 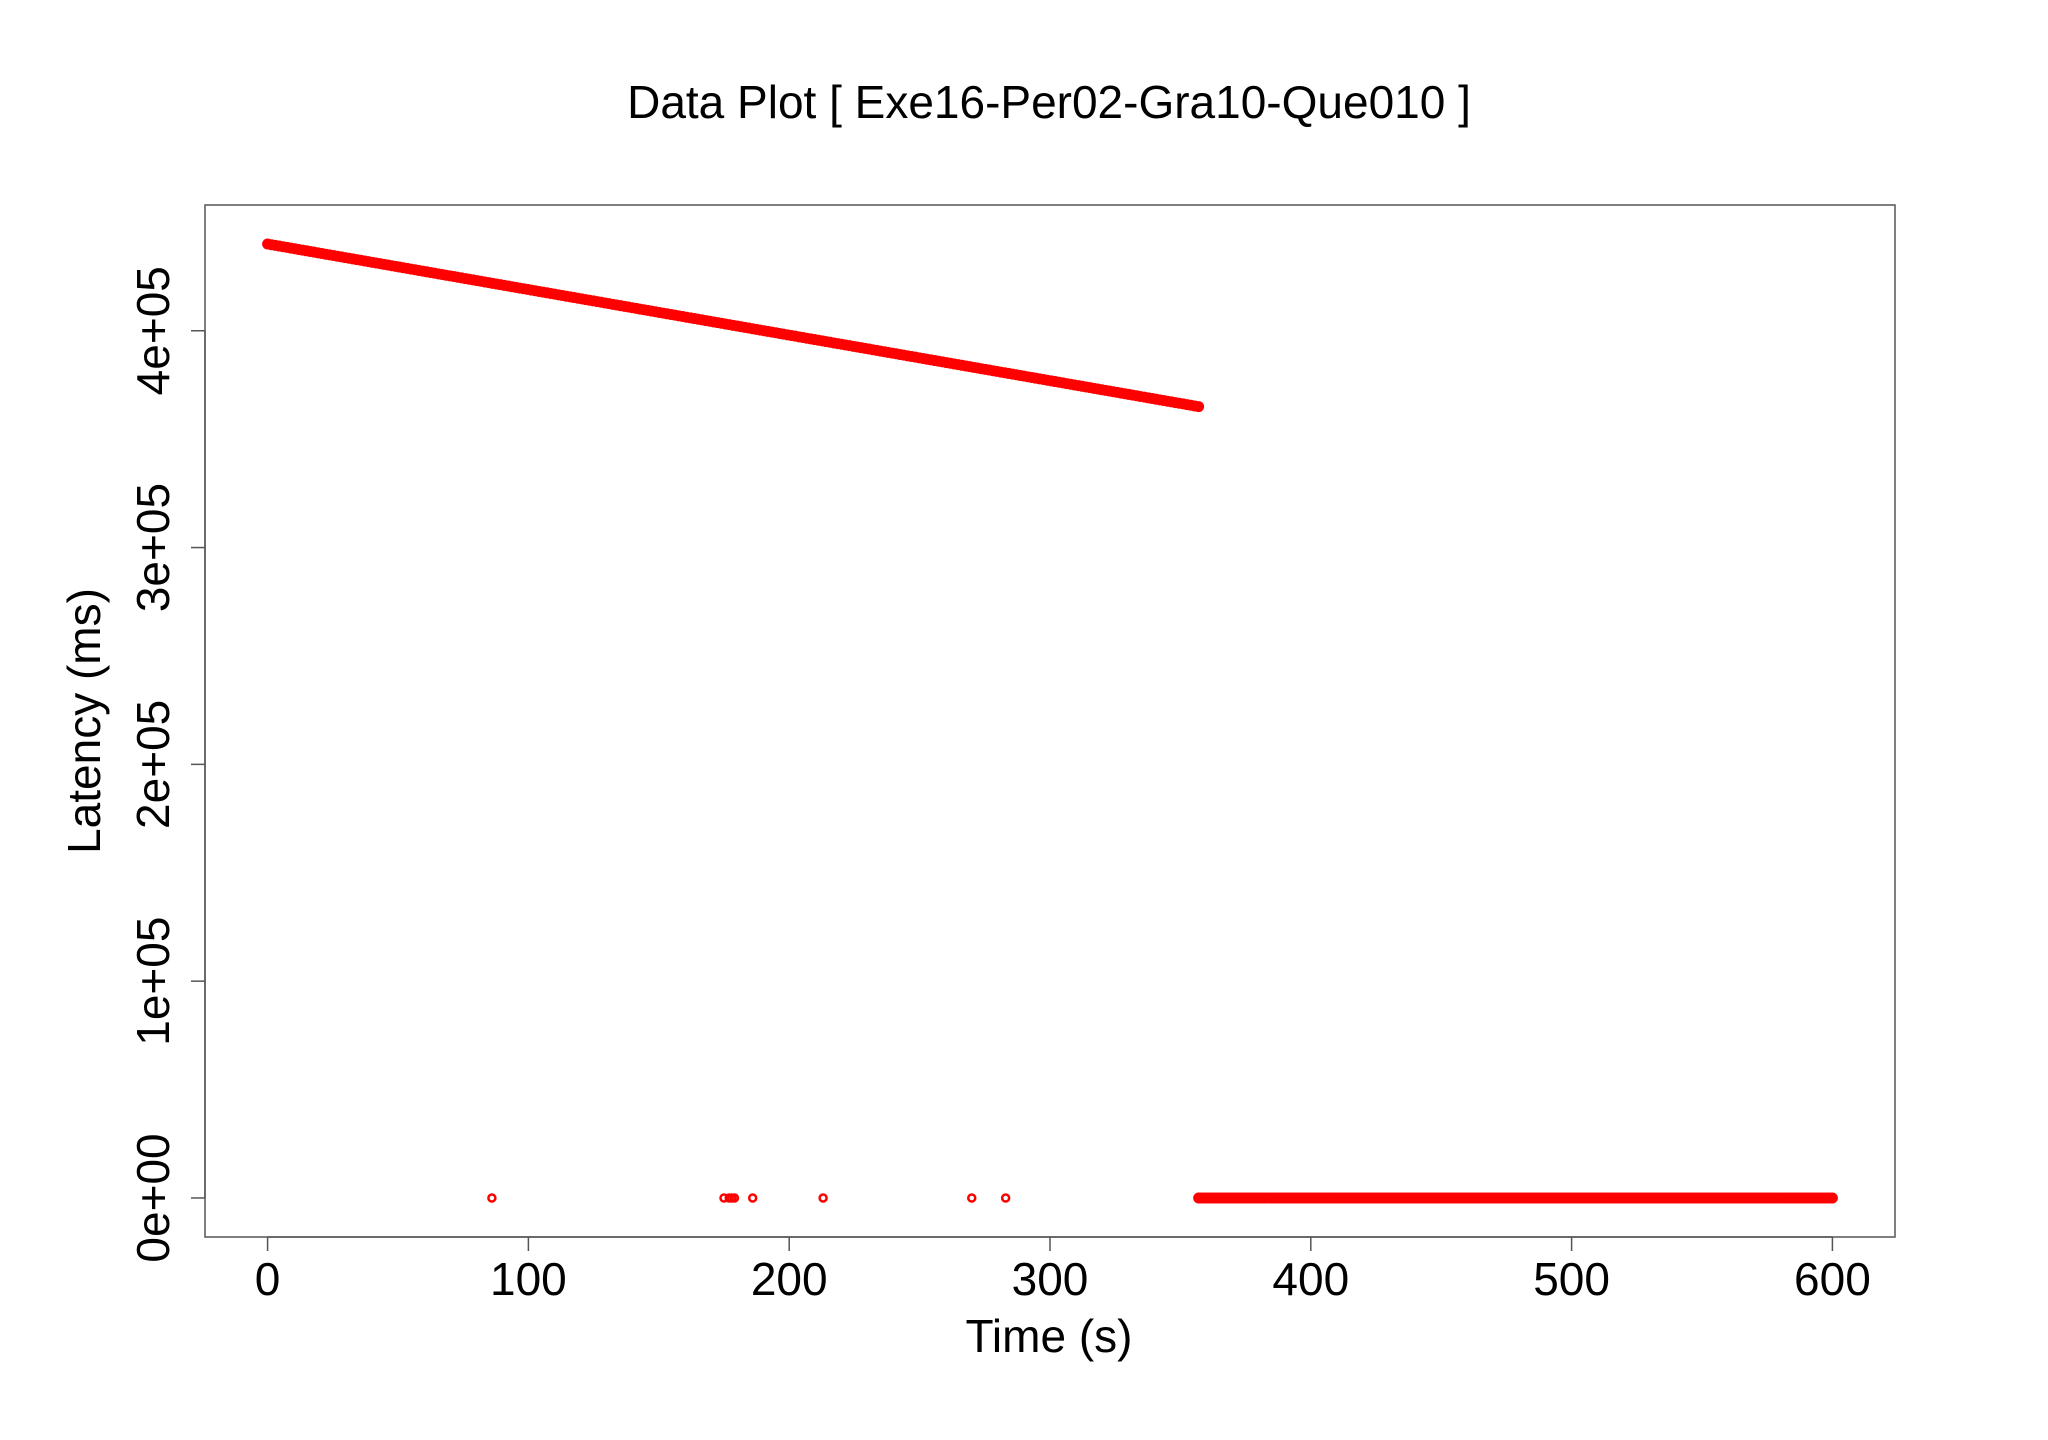 I want to click on x-tick-label: 200, so click(x=789, y=1279).